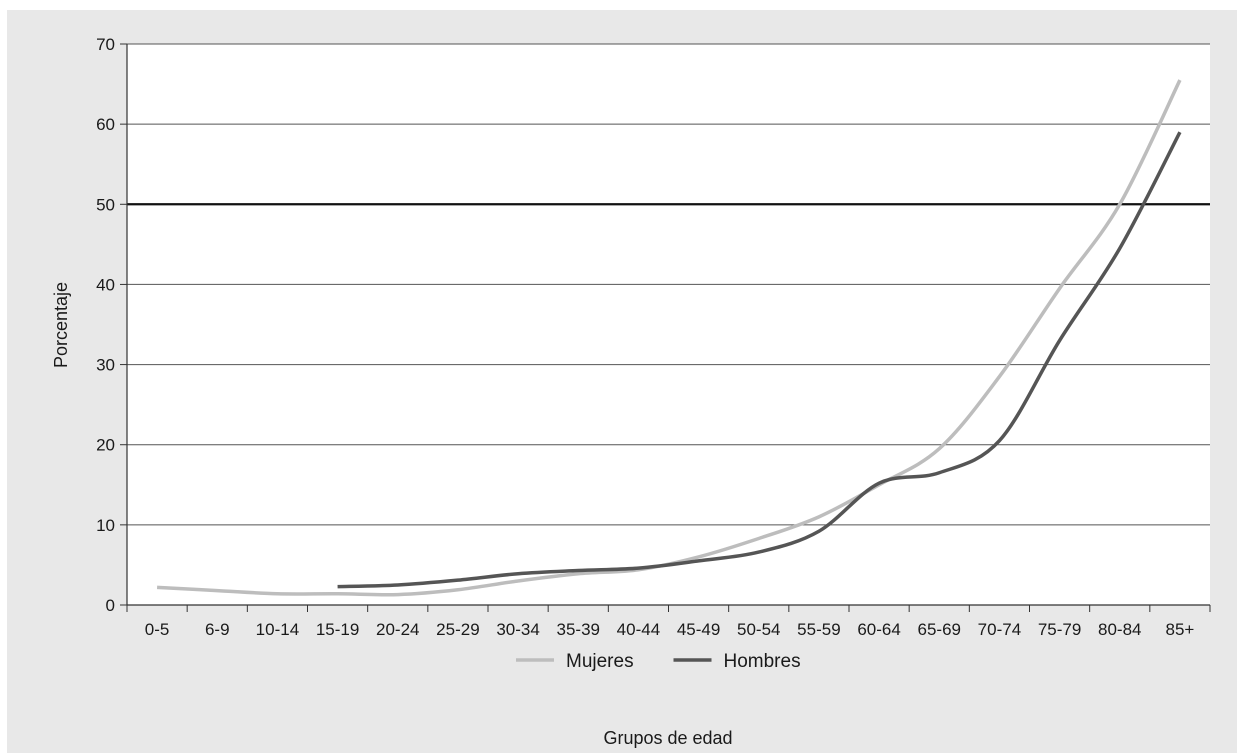 This screenshot has height=753, width=1237. Describe the element at coordinates (878, 629) in the screenshot. I see `x-tick-label: 60-64` at that location.